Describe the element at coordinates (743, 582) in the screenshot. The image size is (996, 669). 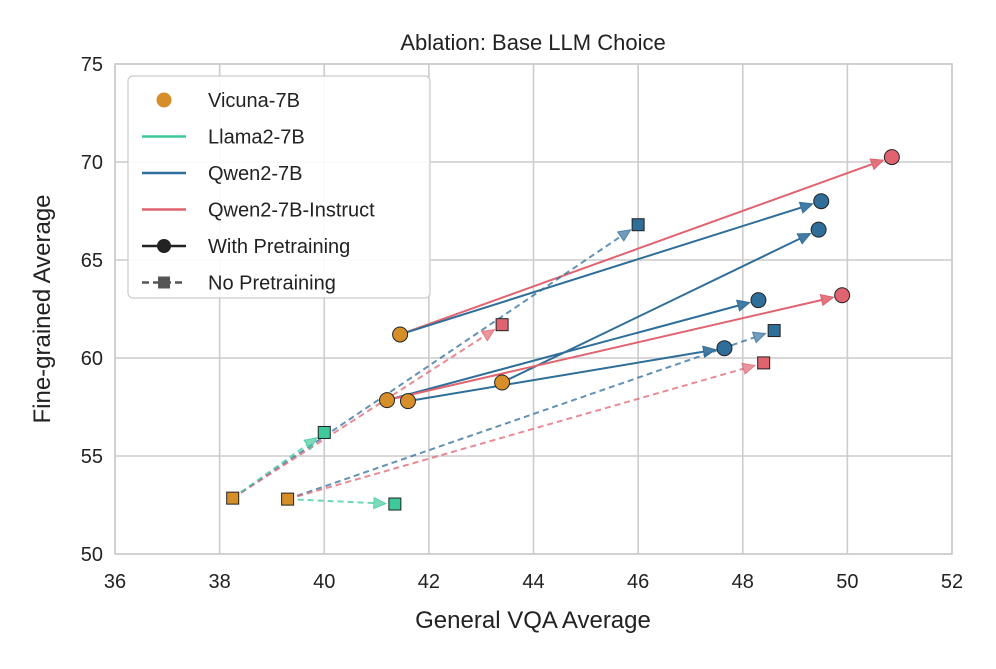
I see `x-tick-label: 48` at that location.